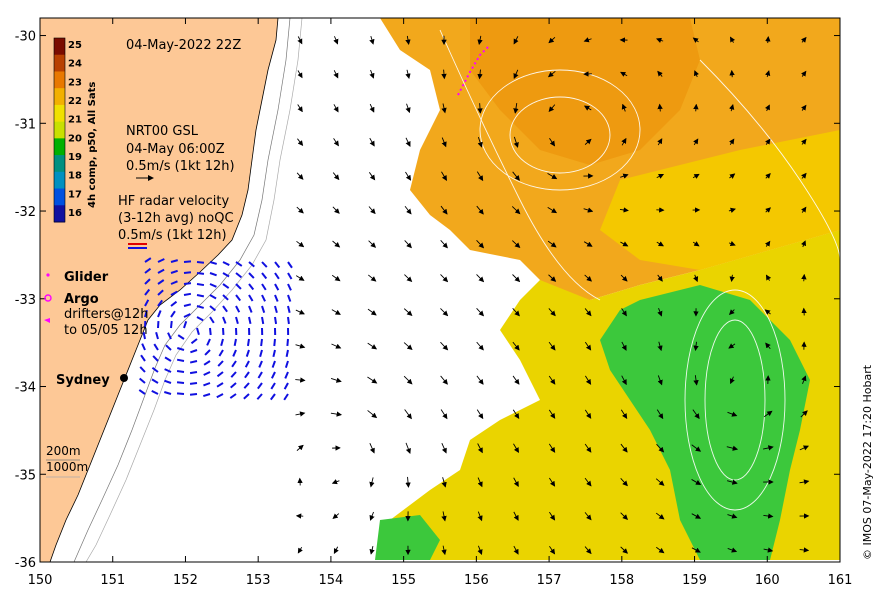 This screenshot has width=880, height=600. I want to click on argo-label: Argo, so click(81, 299).